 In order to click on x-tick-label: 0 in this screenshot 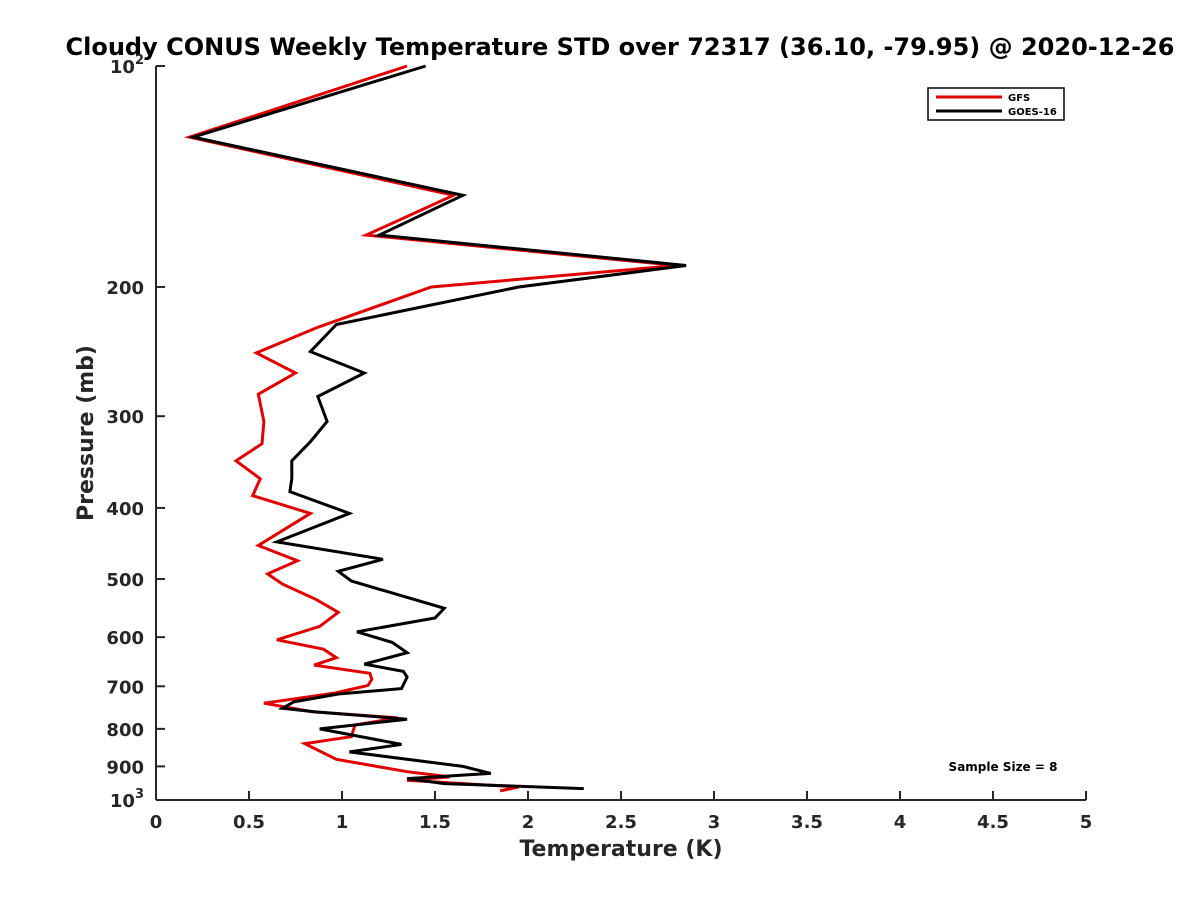, I will do `click(156, 822)`.